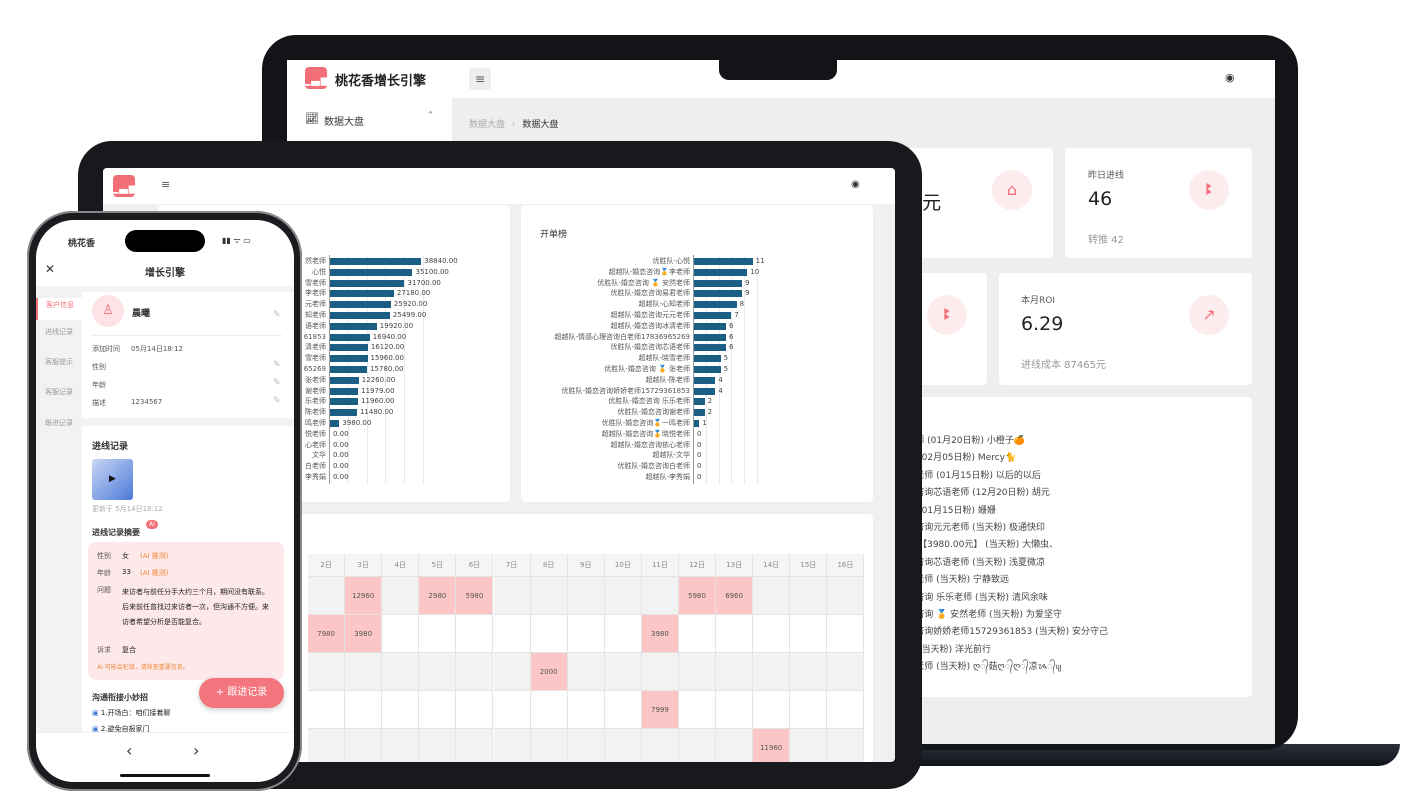 This screenshot has height=805, width=1413. I want to click on bar-label: 雪老师, so click(315, 282).